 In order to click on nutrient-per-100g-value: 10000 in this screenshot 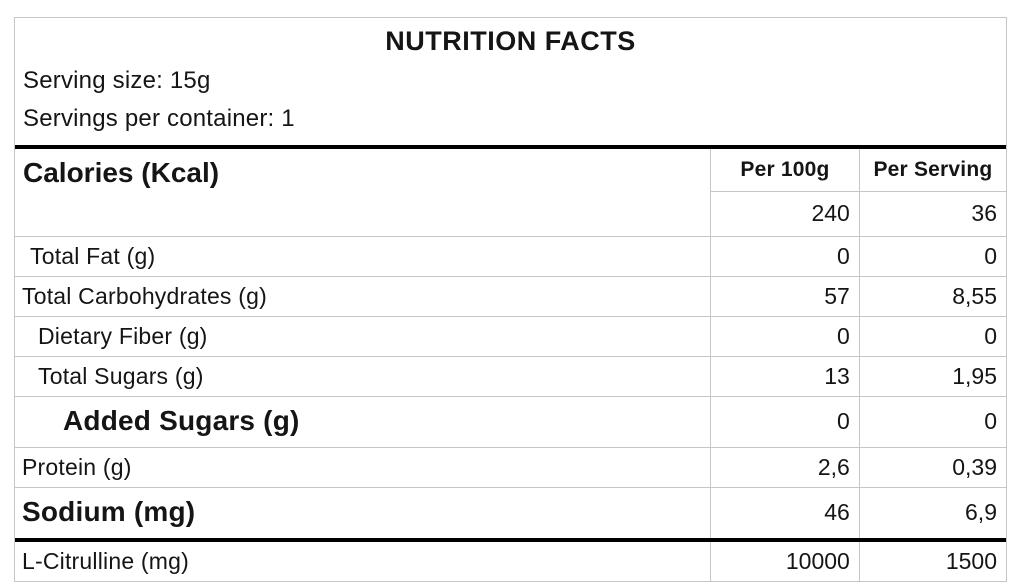, I will do `click(785, 559)`.